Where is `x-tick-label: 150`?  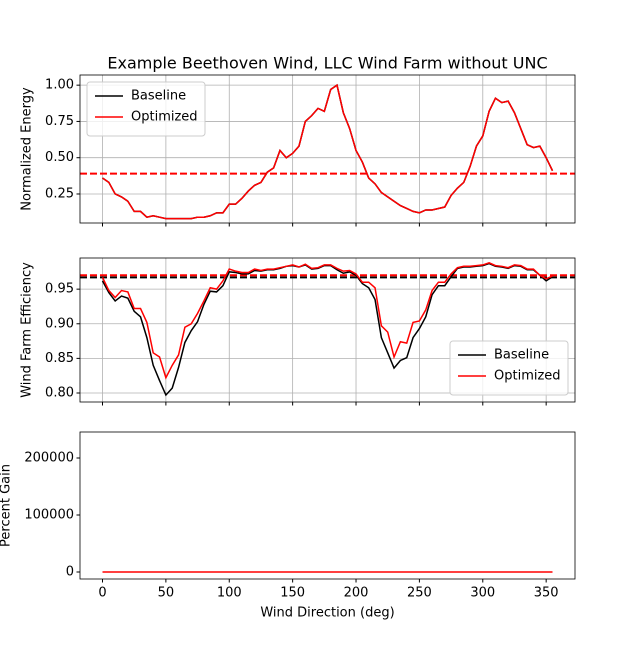
x-tick-label: 150 is located at coordinates (292, 593).